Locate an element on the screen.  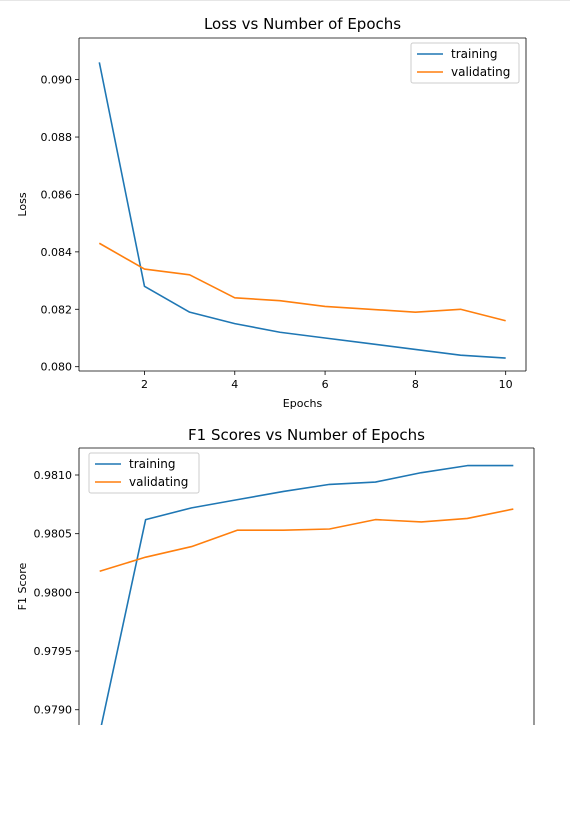
chart-title: Loss vs Number of Epochs is located at coordinates (302, 24).